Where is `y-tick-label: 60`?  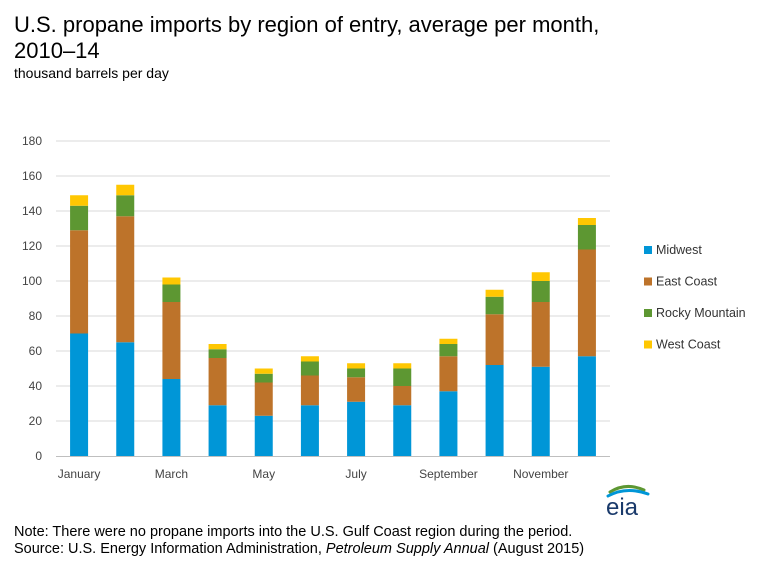
y-tick-label: 60 is located at coordinates (36, 351).